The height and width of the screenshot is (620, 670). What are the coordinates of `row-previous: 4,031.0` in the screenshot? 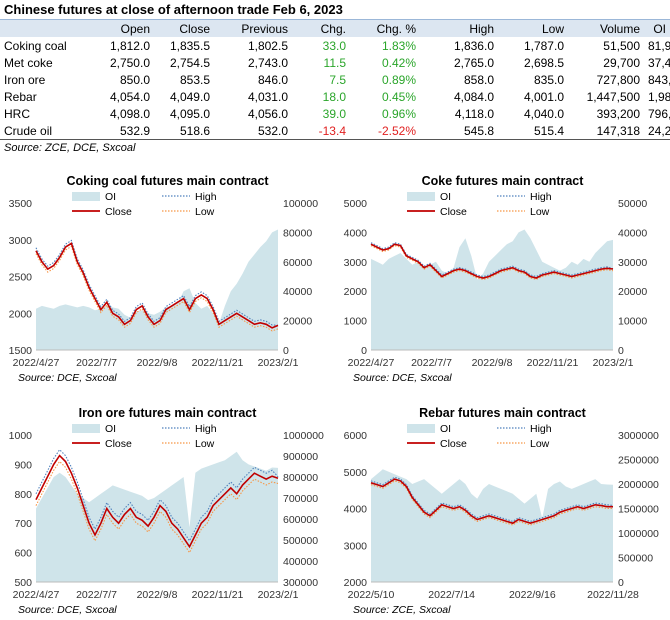 It's located at (267, 96).